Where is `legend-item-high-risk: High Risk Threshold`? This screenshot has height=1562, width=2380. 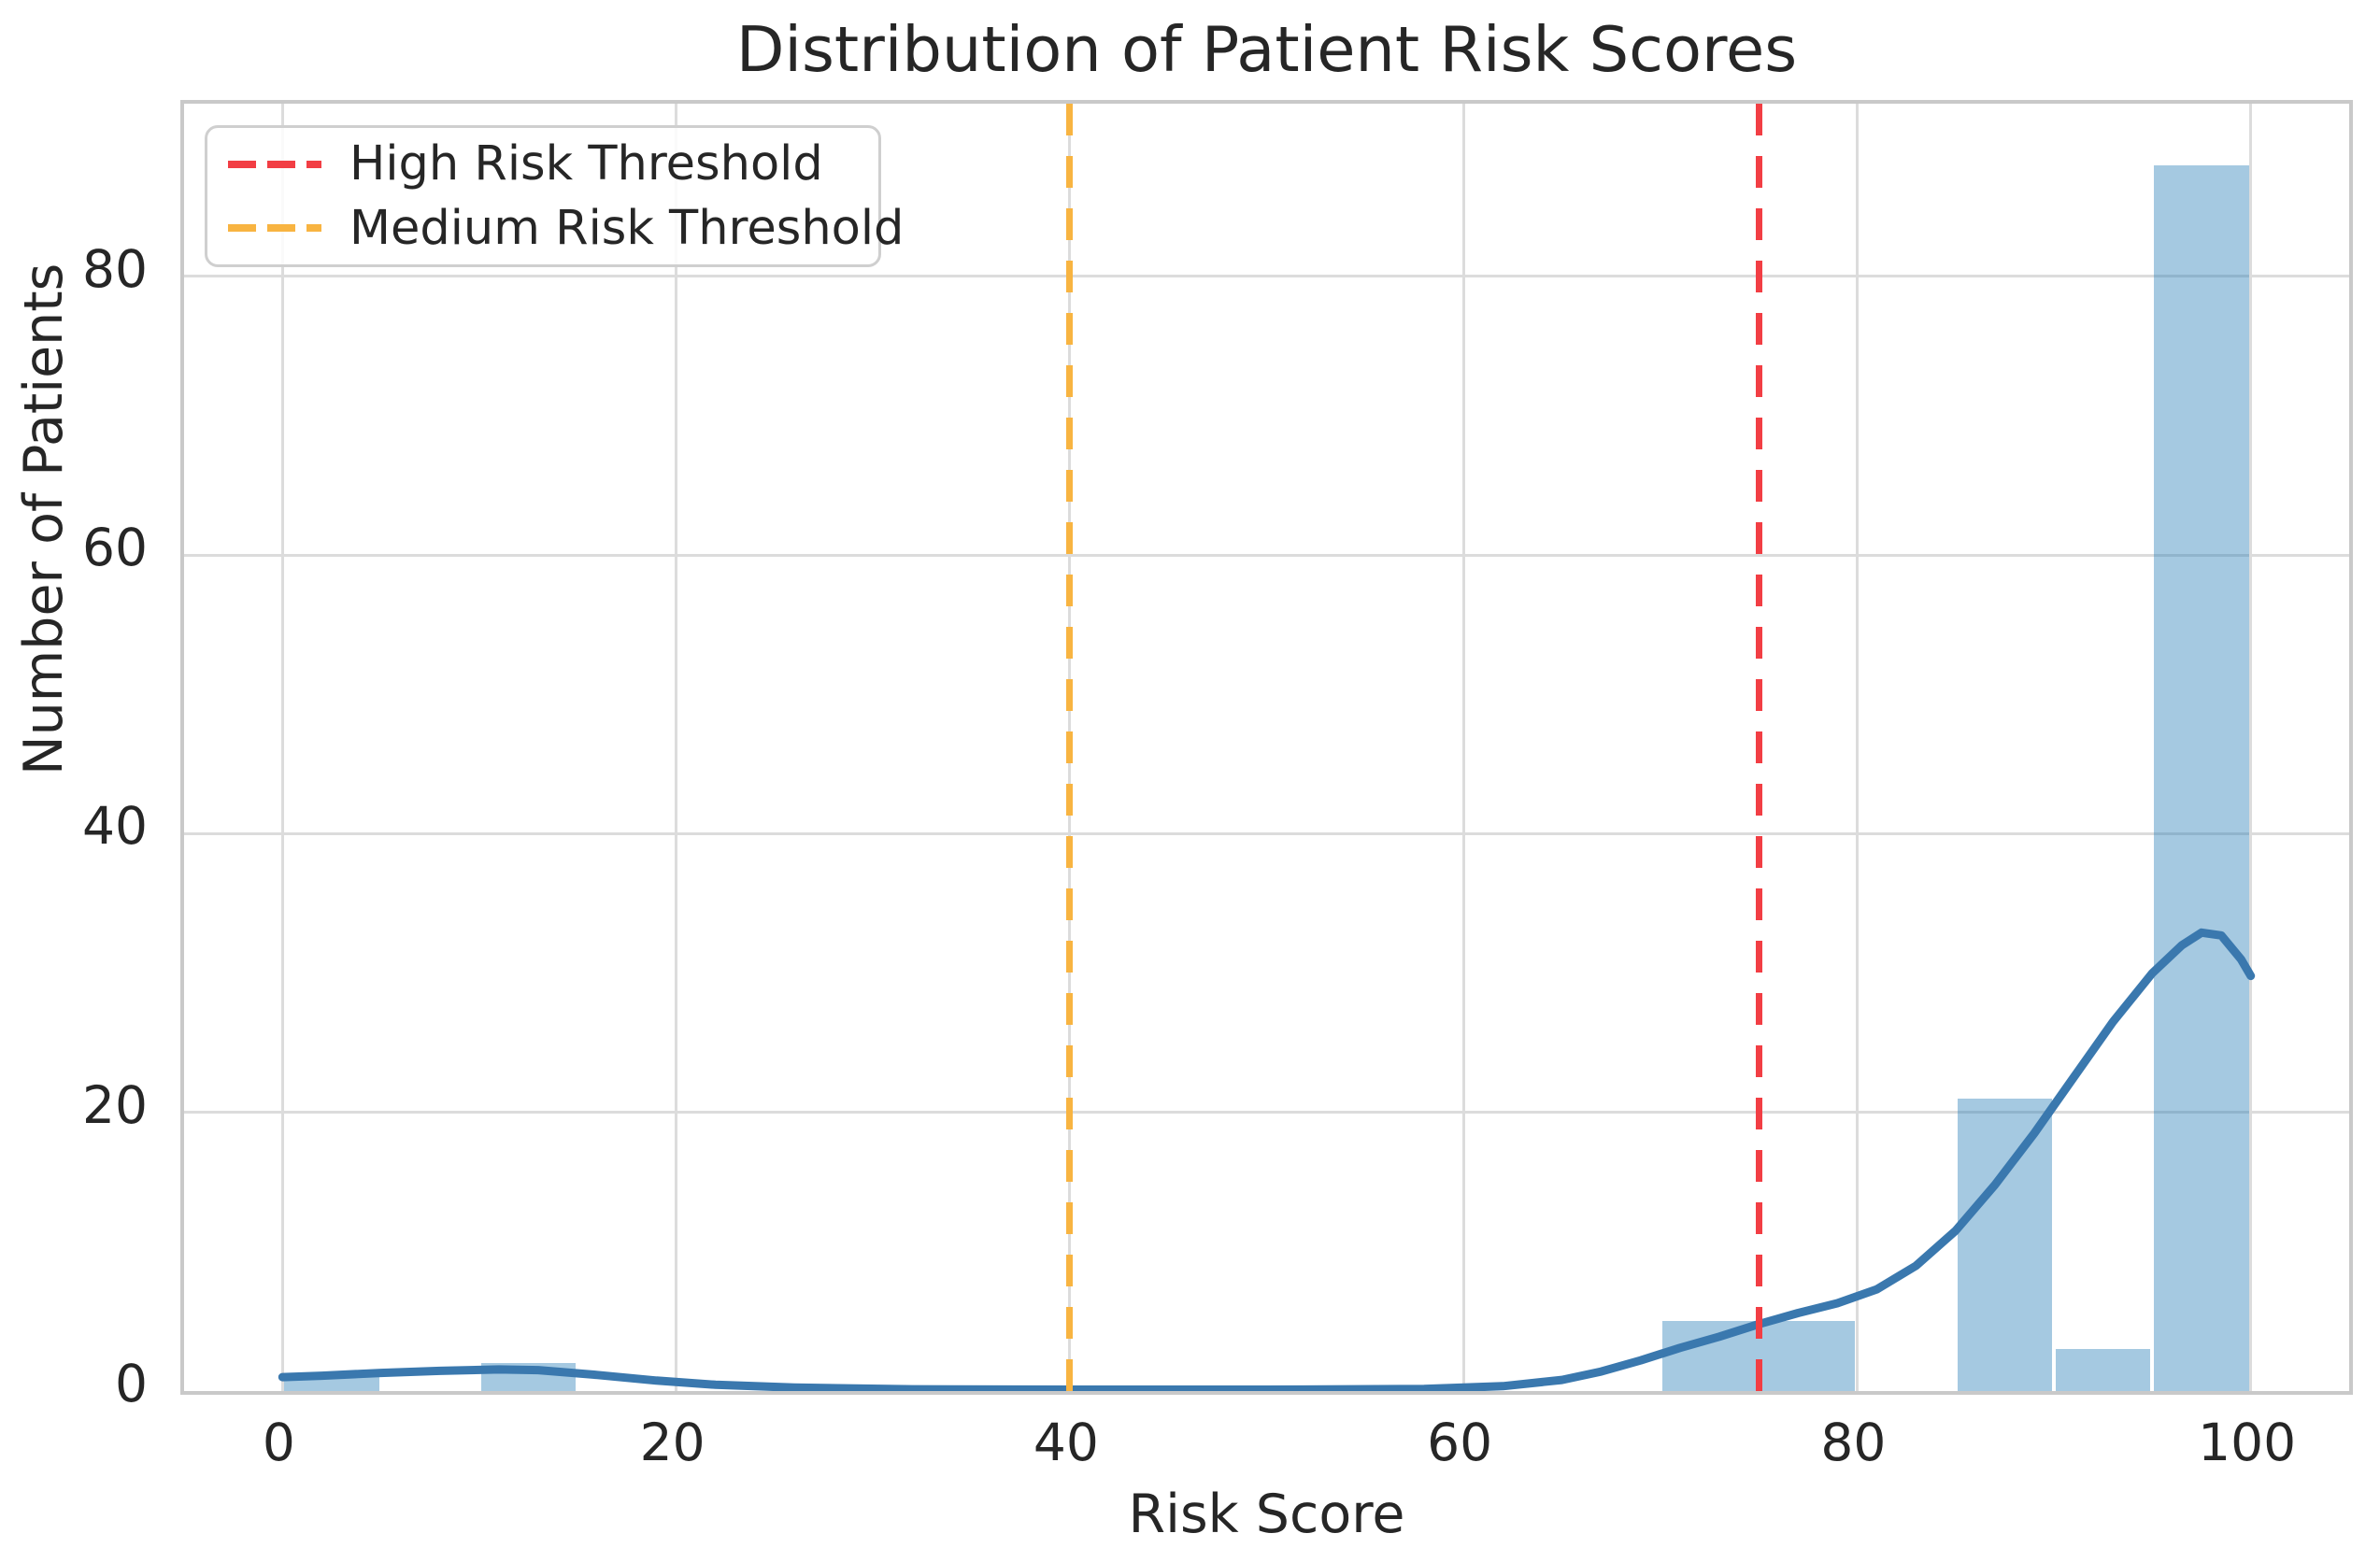
legend-item-high-risk: High Risk Threshold is located at coordinates (553, 164).